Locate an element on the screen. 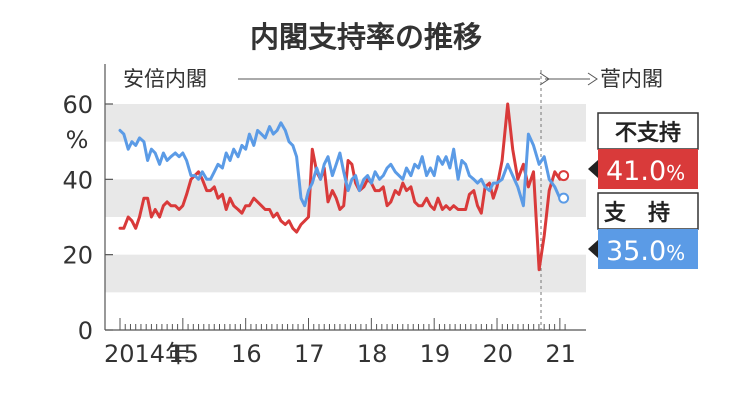  era-label: 安倍内閣 is located at coordinates (165, 79).